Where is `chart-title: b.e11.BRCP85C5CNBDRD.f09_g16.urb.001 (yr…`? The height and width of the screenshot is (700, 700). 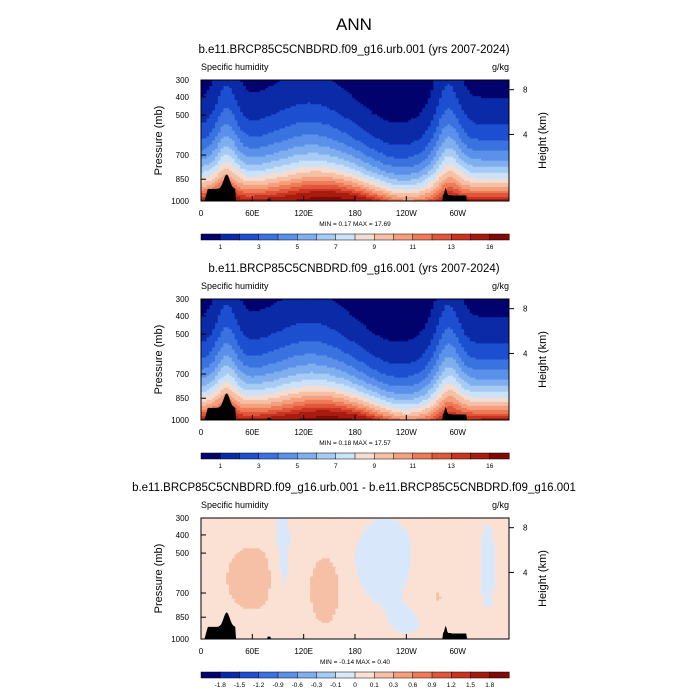 chart-title: b.e11.BRCP85C5CNBDRD.f09_g16.urb.001 (yr… is located at coordinates (353, 50).